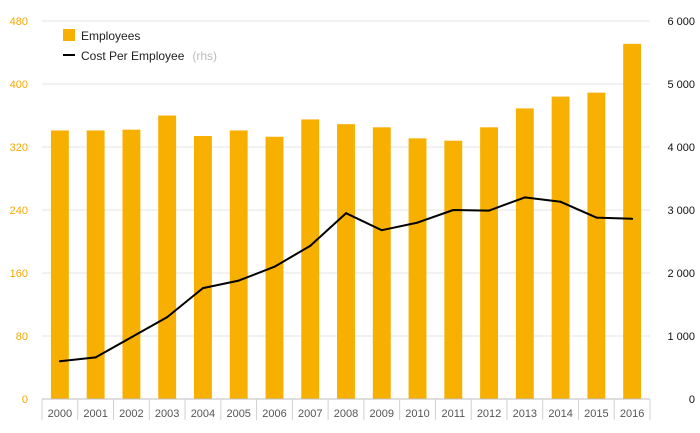 Image resolution: width=700 pixels, height=433 pixels. Describe the element at coordinates (167, 317) in the screenshot. I see `point-cost-2003` at that location.